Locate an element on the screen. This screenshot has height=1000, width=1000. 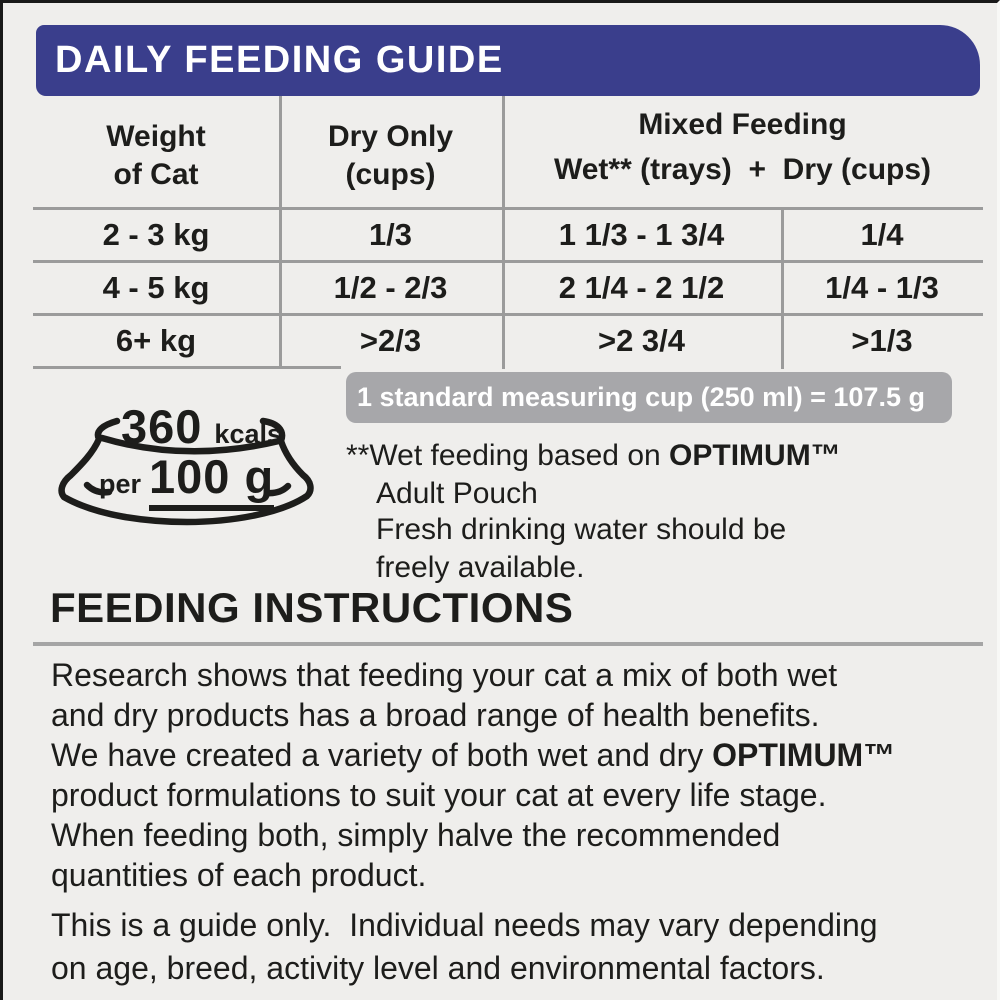
per-label: per is located at coordinates (120, 484).